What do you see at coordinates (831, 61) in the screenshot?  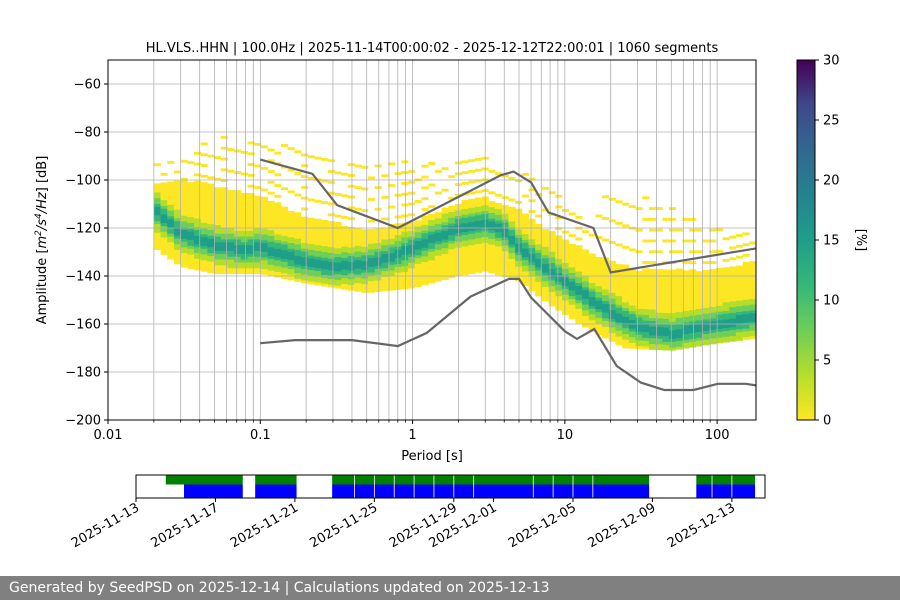 I see `colorbar-tick-label: 30` at bounding box center [831, 61].